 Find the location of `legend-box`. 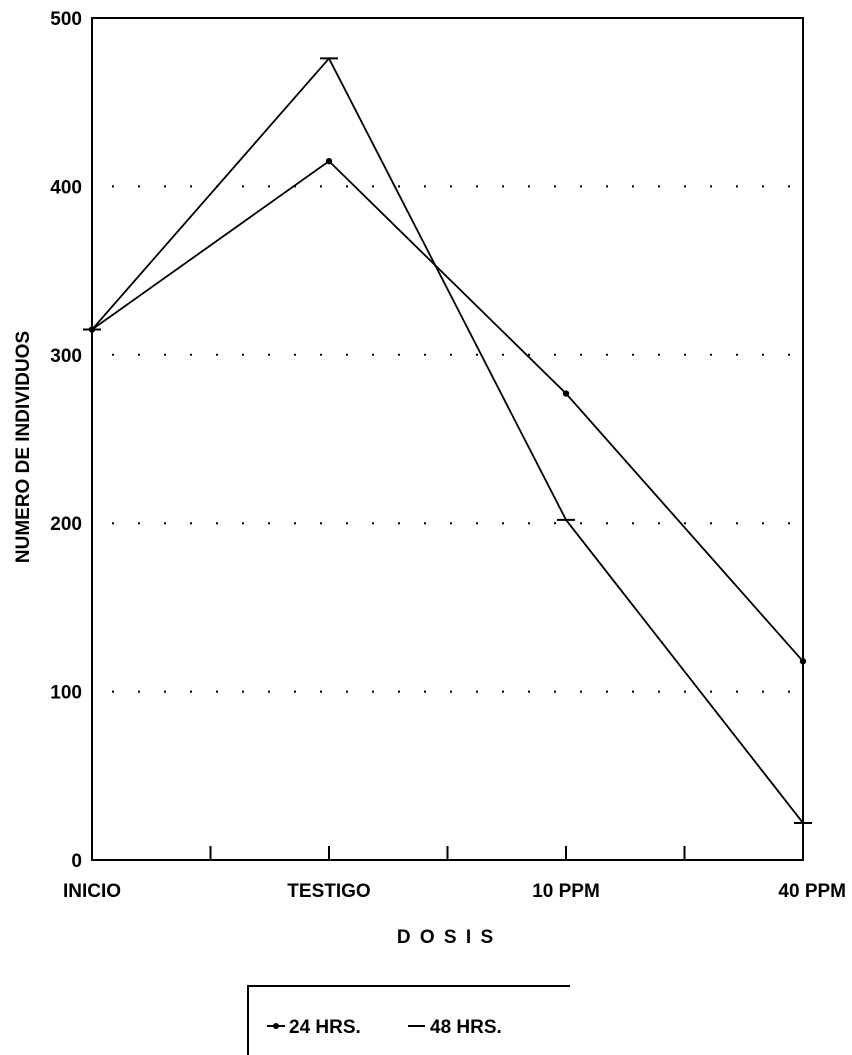

legend-box is located at coordinates (408, 1020).